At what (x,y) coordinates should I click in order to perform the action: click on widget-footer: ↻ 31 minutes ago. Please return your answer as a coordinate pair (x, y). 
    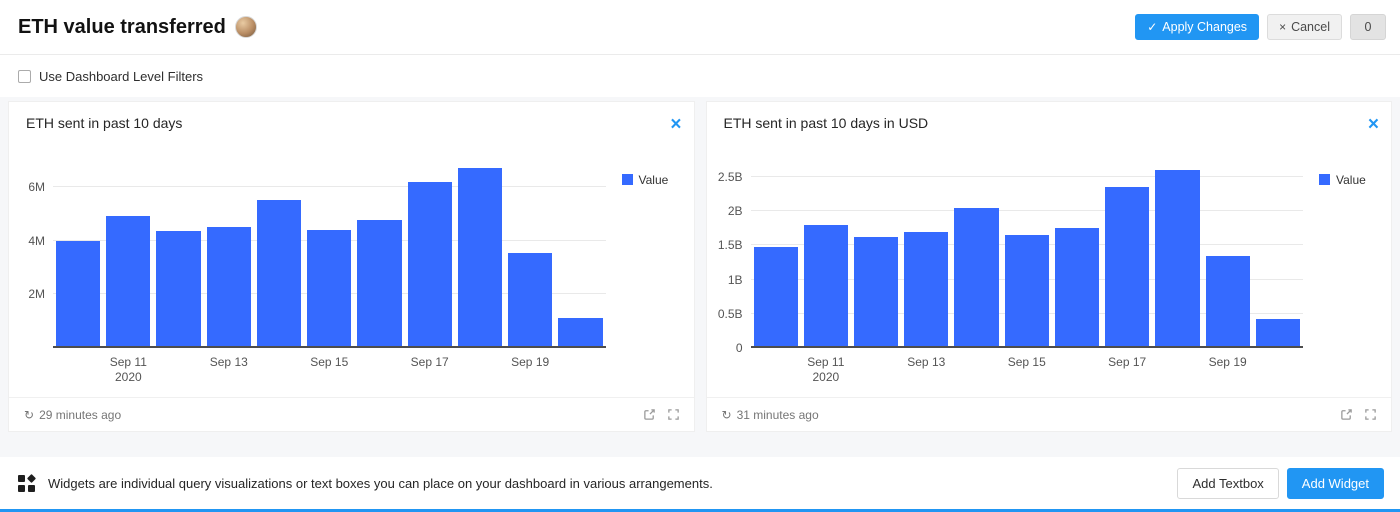
    Looking at the image, I should click on (1048, 414).